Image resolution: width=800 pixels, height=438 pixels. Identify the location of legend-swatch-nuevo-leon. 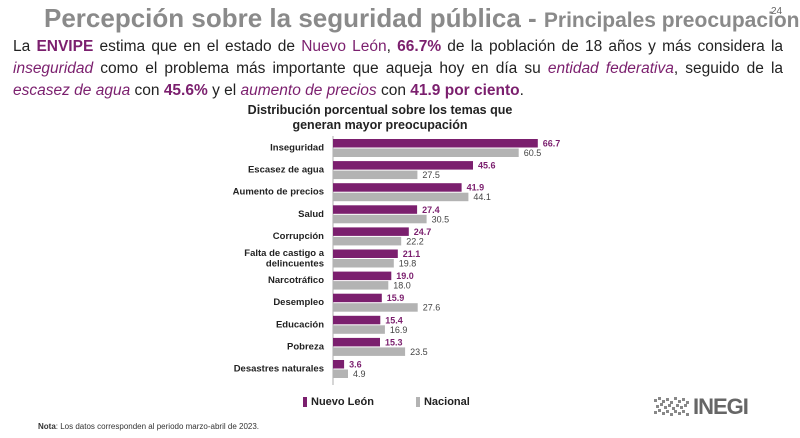
(305, 402).